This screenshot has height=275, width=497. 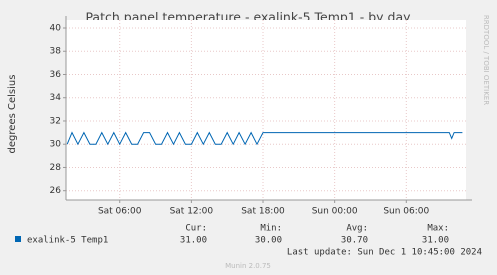 What do you see at coordinates (406, 212) in the screenshot?
I see `x-tick-label: Sun 06:00` at bounding box center [406, 212].